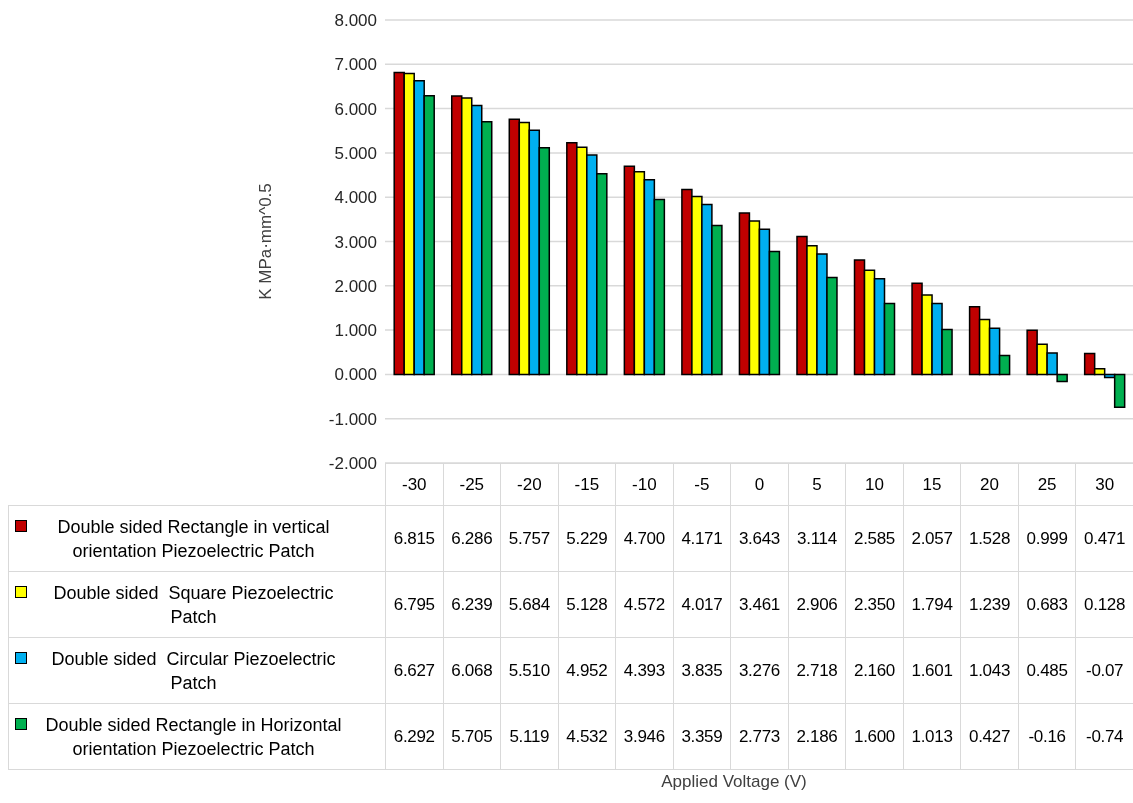 This screenshot has width=1133, height=803. What do you see at coordinates (529, 736) in the screenshot?
I see `data-label: 5.119` at bounding box center [529, 736].